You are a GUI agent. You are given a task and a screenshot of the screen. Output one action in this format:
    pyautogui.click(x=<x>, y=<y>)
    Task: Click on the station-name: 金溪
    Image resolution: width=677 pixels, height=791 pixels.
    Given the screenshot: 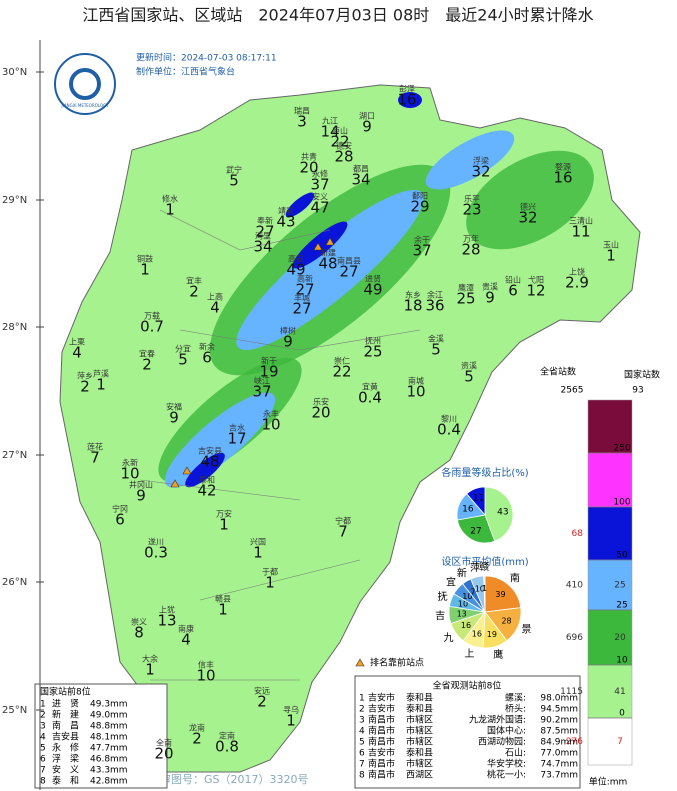 What is the action you would take?
    pyautogui.click(x=436, y=339)
    